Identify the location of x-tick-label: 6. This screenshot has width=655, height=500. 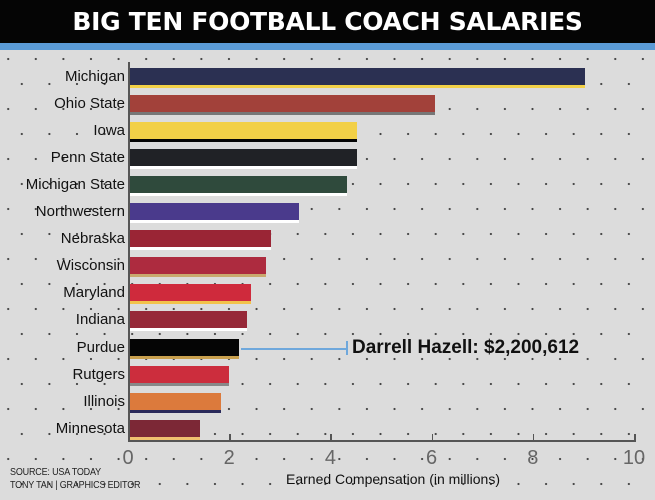
(432, 458).